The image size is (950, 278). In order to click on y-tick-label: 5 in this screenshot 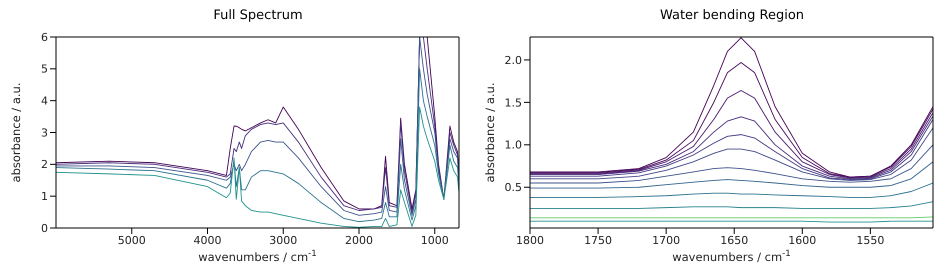, I will do `click(44, 69)`.